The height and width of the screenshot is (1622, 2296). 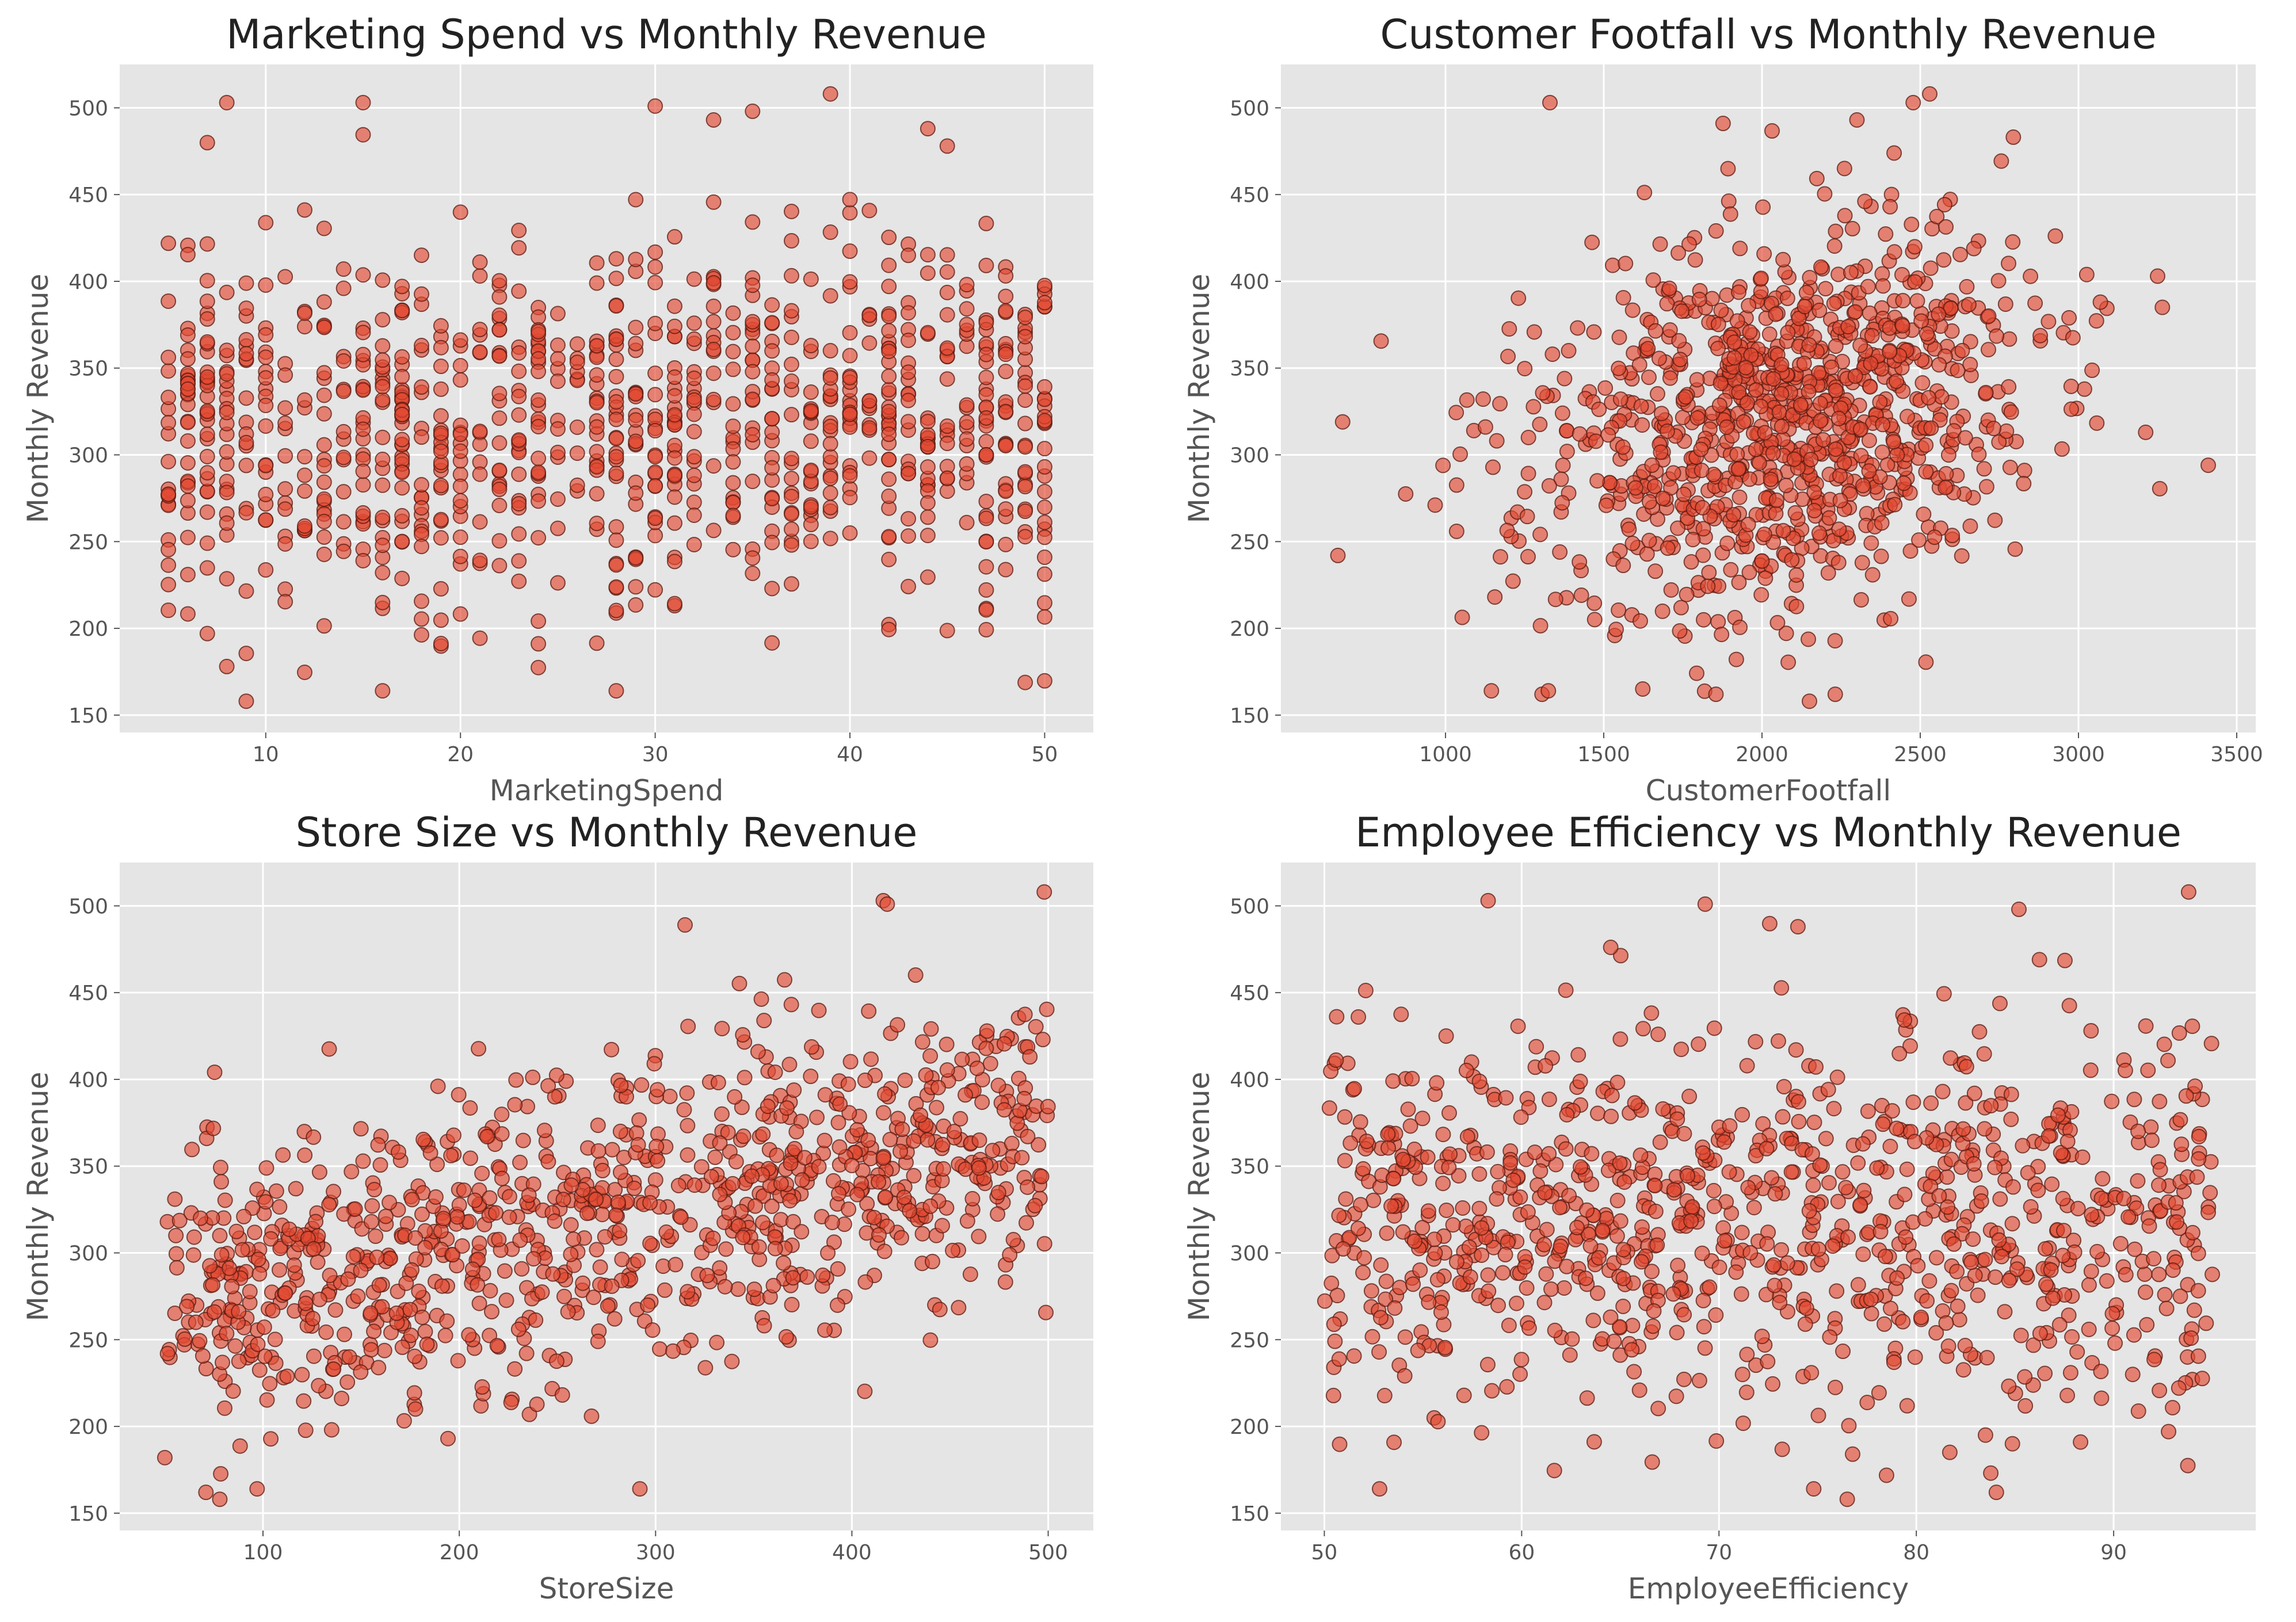 What do you see at coordinates (88, 369) in the screenshot?
I see `y-tick-label: 350` at bounding box center [88, 369].